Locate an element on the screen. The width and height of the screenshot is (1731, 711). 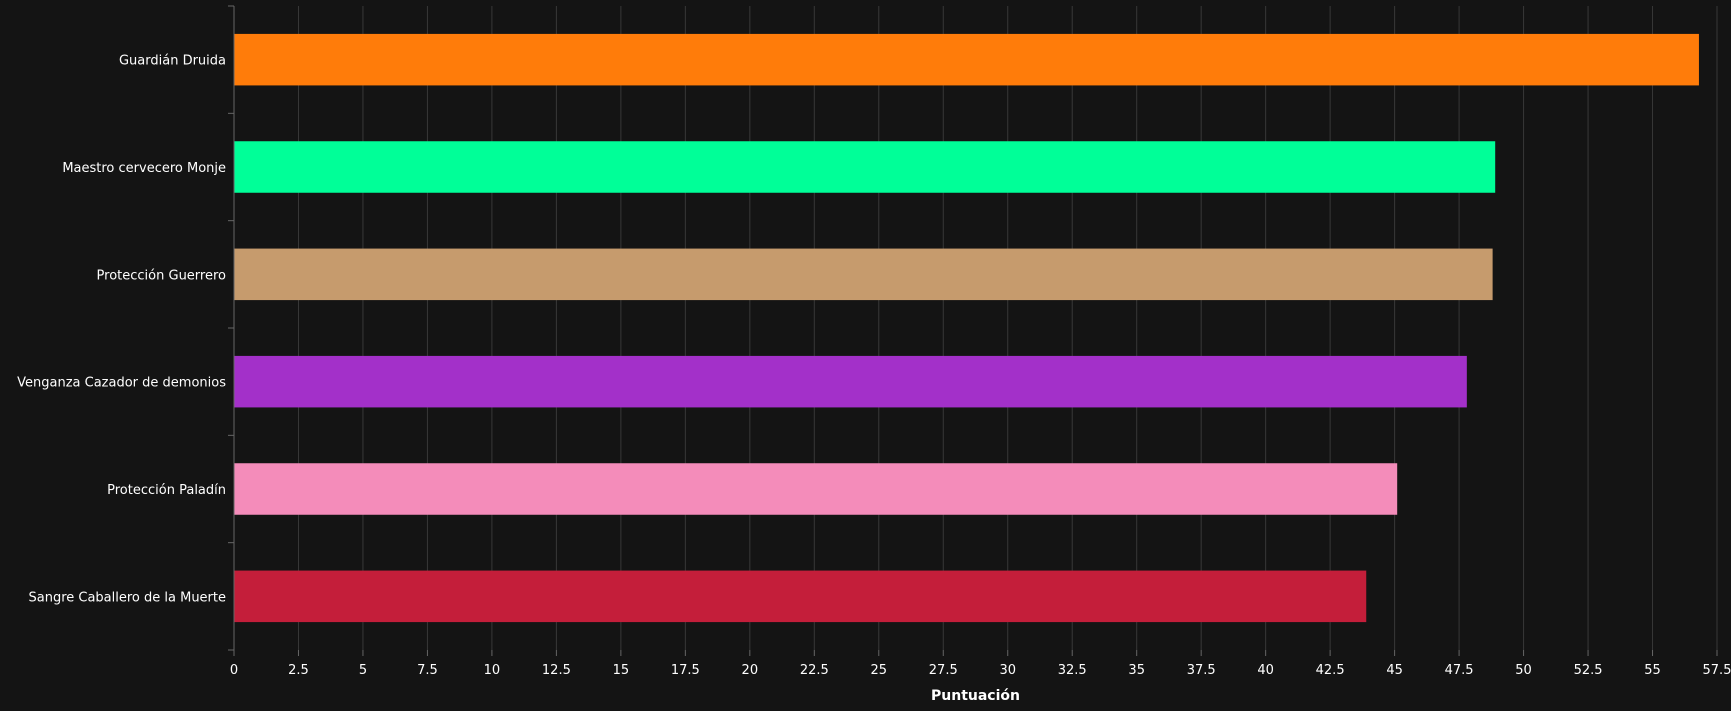
x-tick-label: 55 is located at coordinates (1652, 670).